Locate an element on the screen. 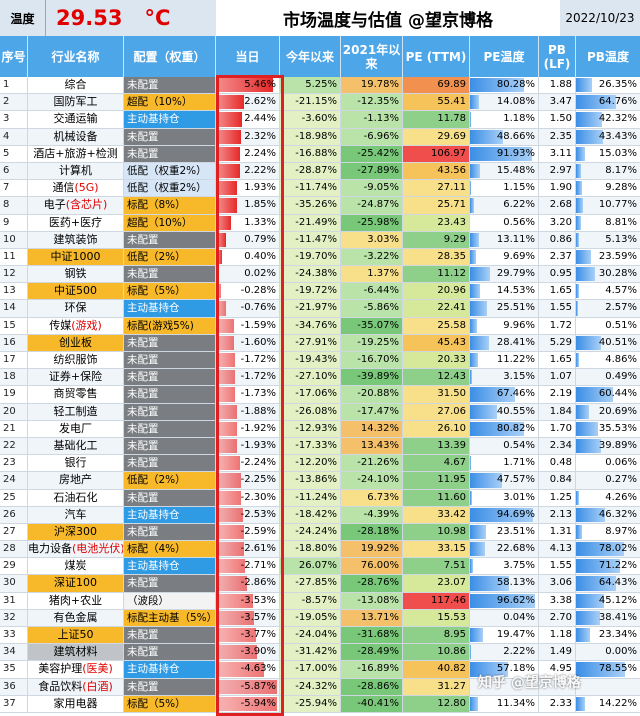 This screenshot has width=640, height=716. since-2021-change: -28.76% is located at coordinates (372, 583).